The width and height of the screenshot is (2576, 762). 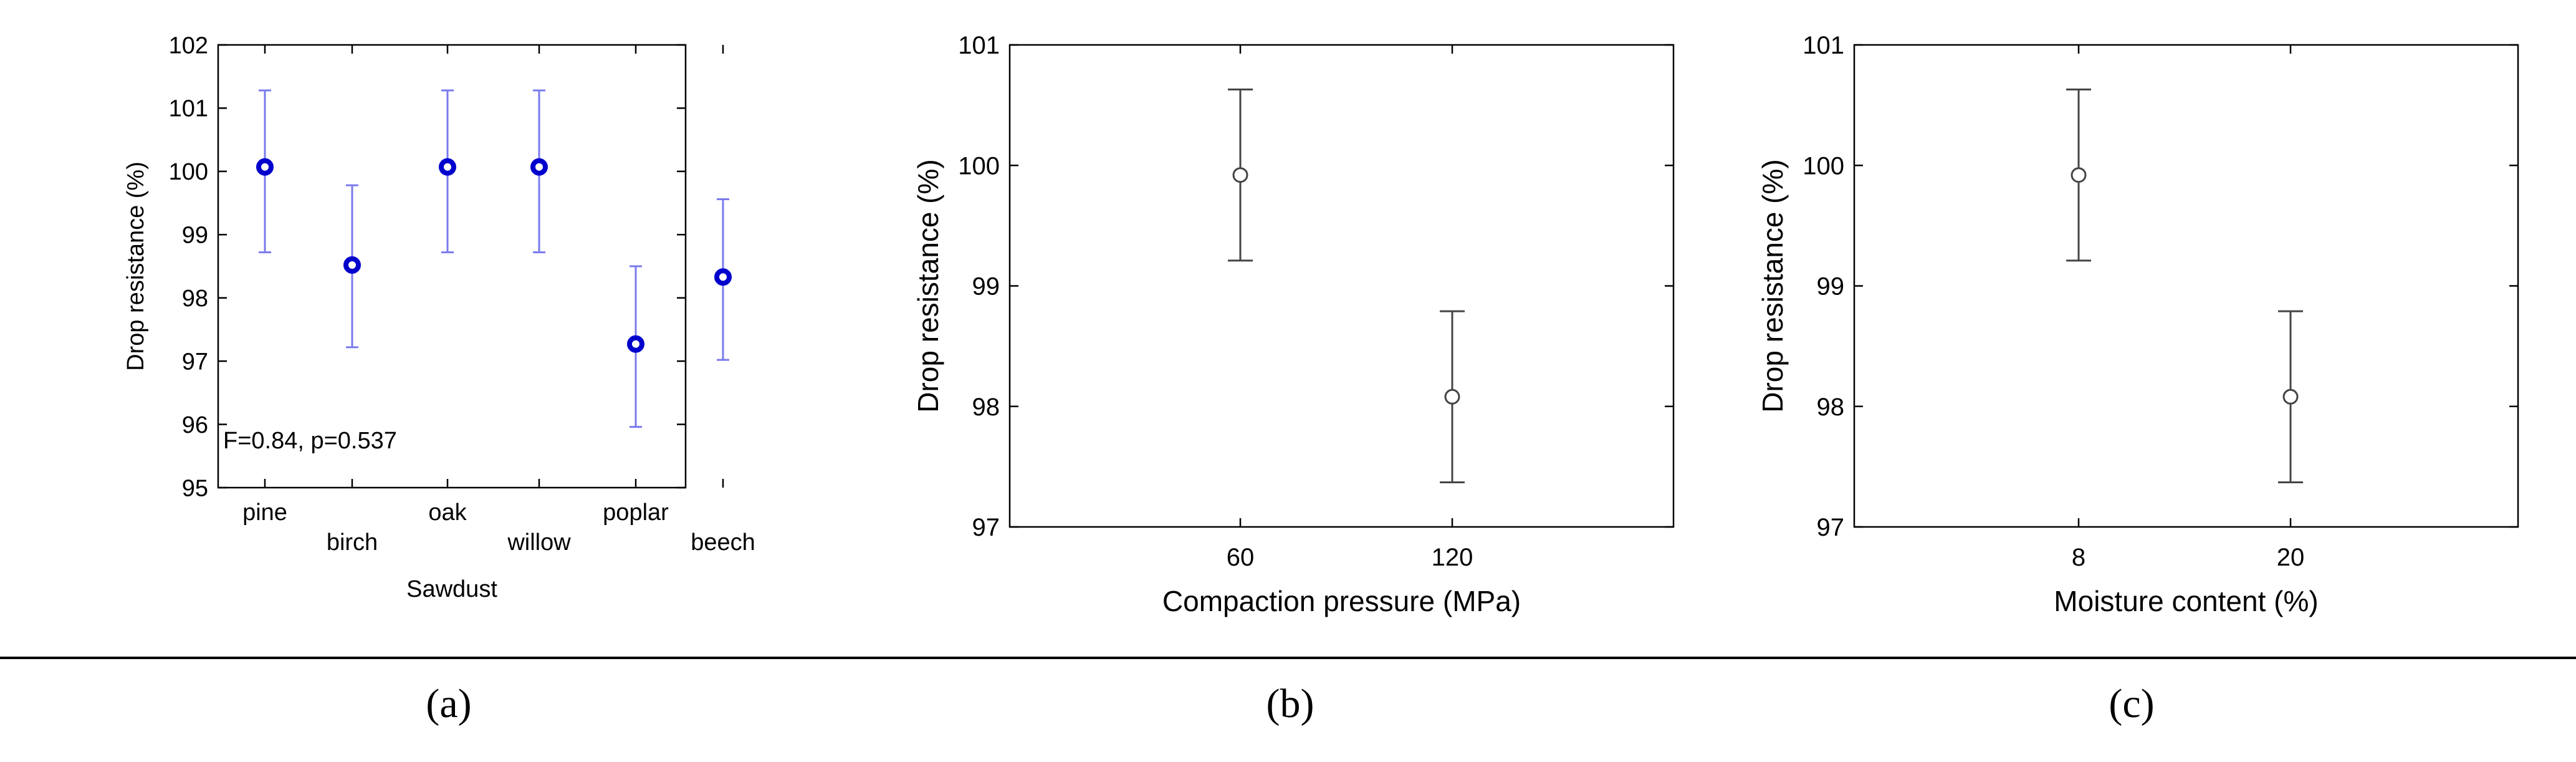 What do you see at coordinates (452, 266) in the screenshot?
I see `plot-frame` at bounding box center [452, 266].